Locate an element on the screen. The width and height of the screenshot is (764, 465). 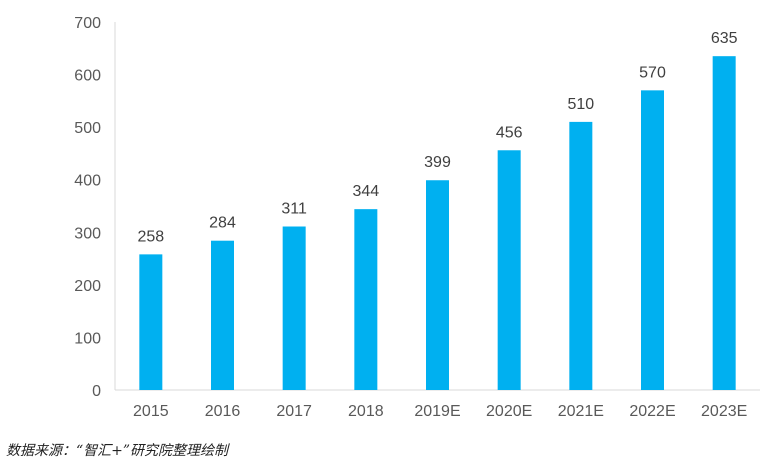
data-label: 570 is located at coordinates (652, 72).